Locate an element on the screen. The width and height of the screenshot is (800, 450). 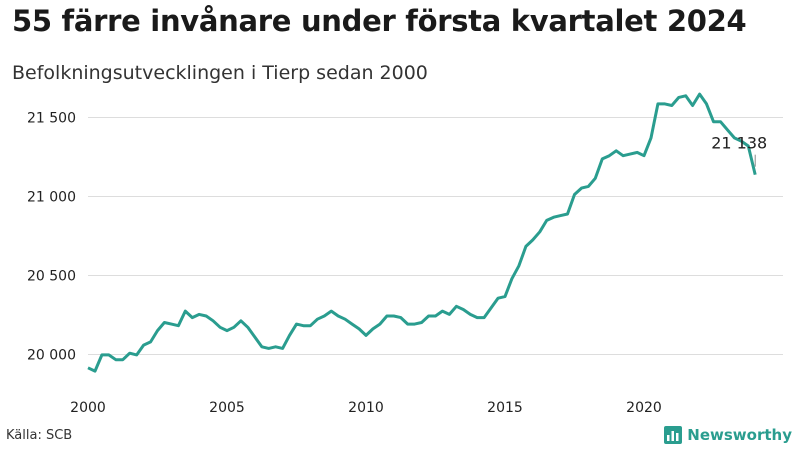
y-tick-label: 20 000 is located at coordinates (51, 355).